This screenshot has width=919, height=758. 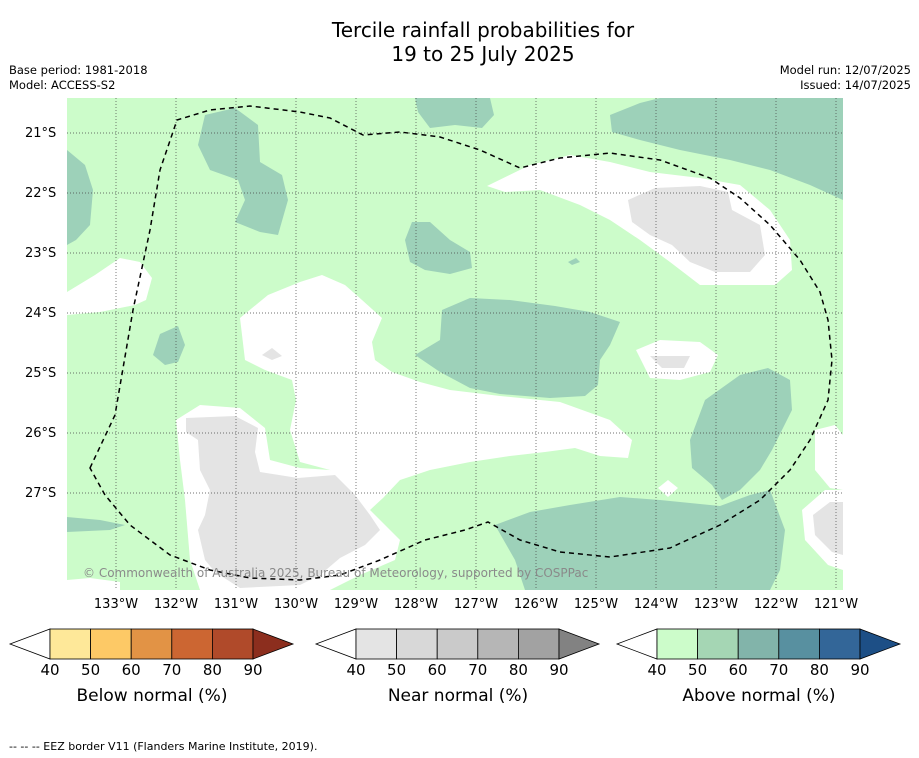 What do you see at coordinates (272, 354) in the screenshot?
I see `near-normal-region-spot` at bounding box center [272, 354].